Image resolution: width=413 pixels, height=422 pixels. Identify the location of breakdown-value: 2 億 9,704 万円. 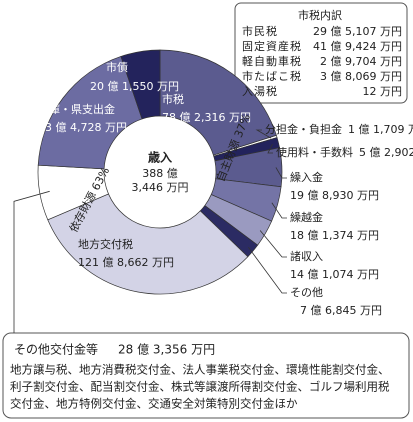
(361, 61).